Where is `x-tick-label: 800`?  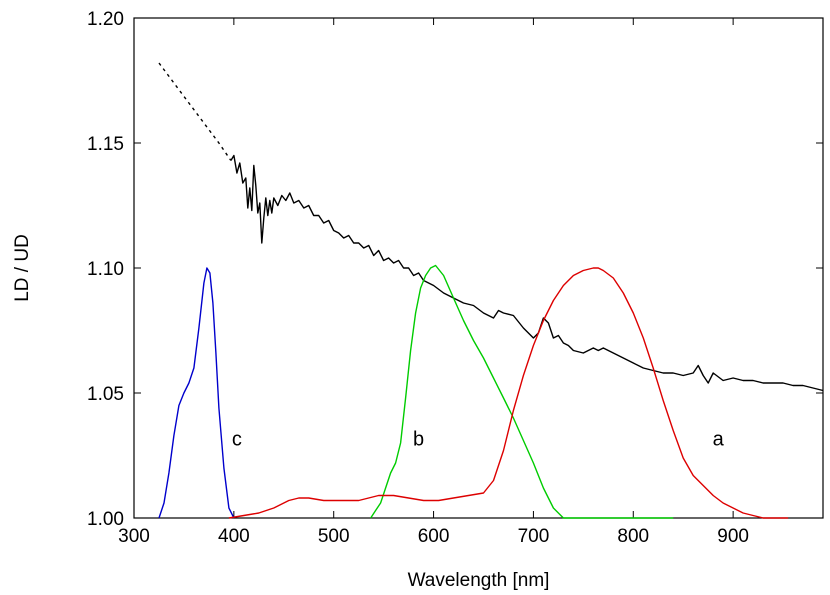 x-tick-label: 800 is located at coordinates (633, 536).